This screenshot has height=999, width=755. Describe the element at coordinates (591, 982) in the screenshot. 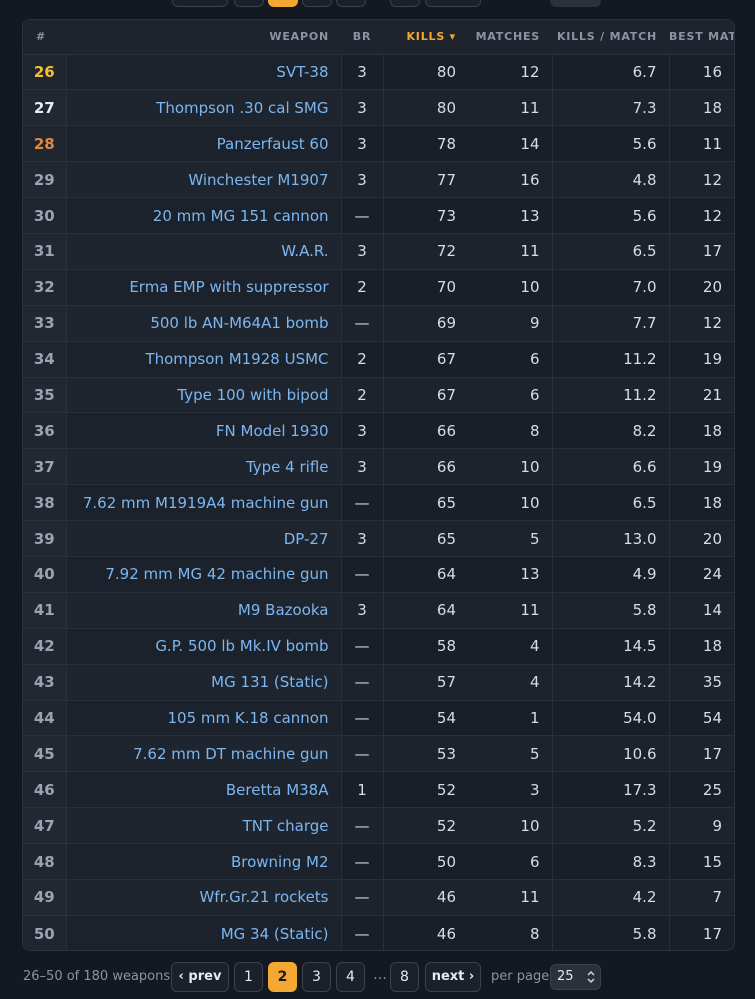

I see `up-down-chevron-icon` at that location.